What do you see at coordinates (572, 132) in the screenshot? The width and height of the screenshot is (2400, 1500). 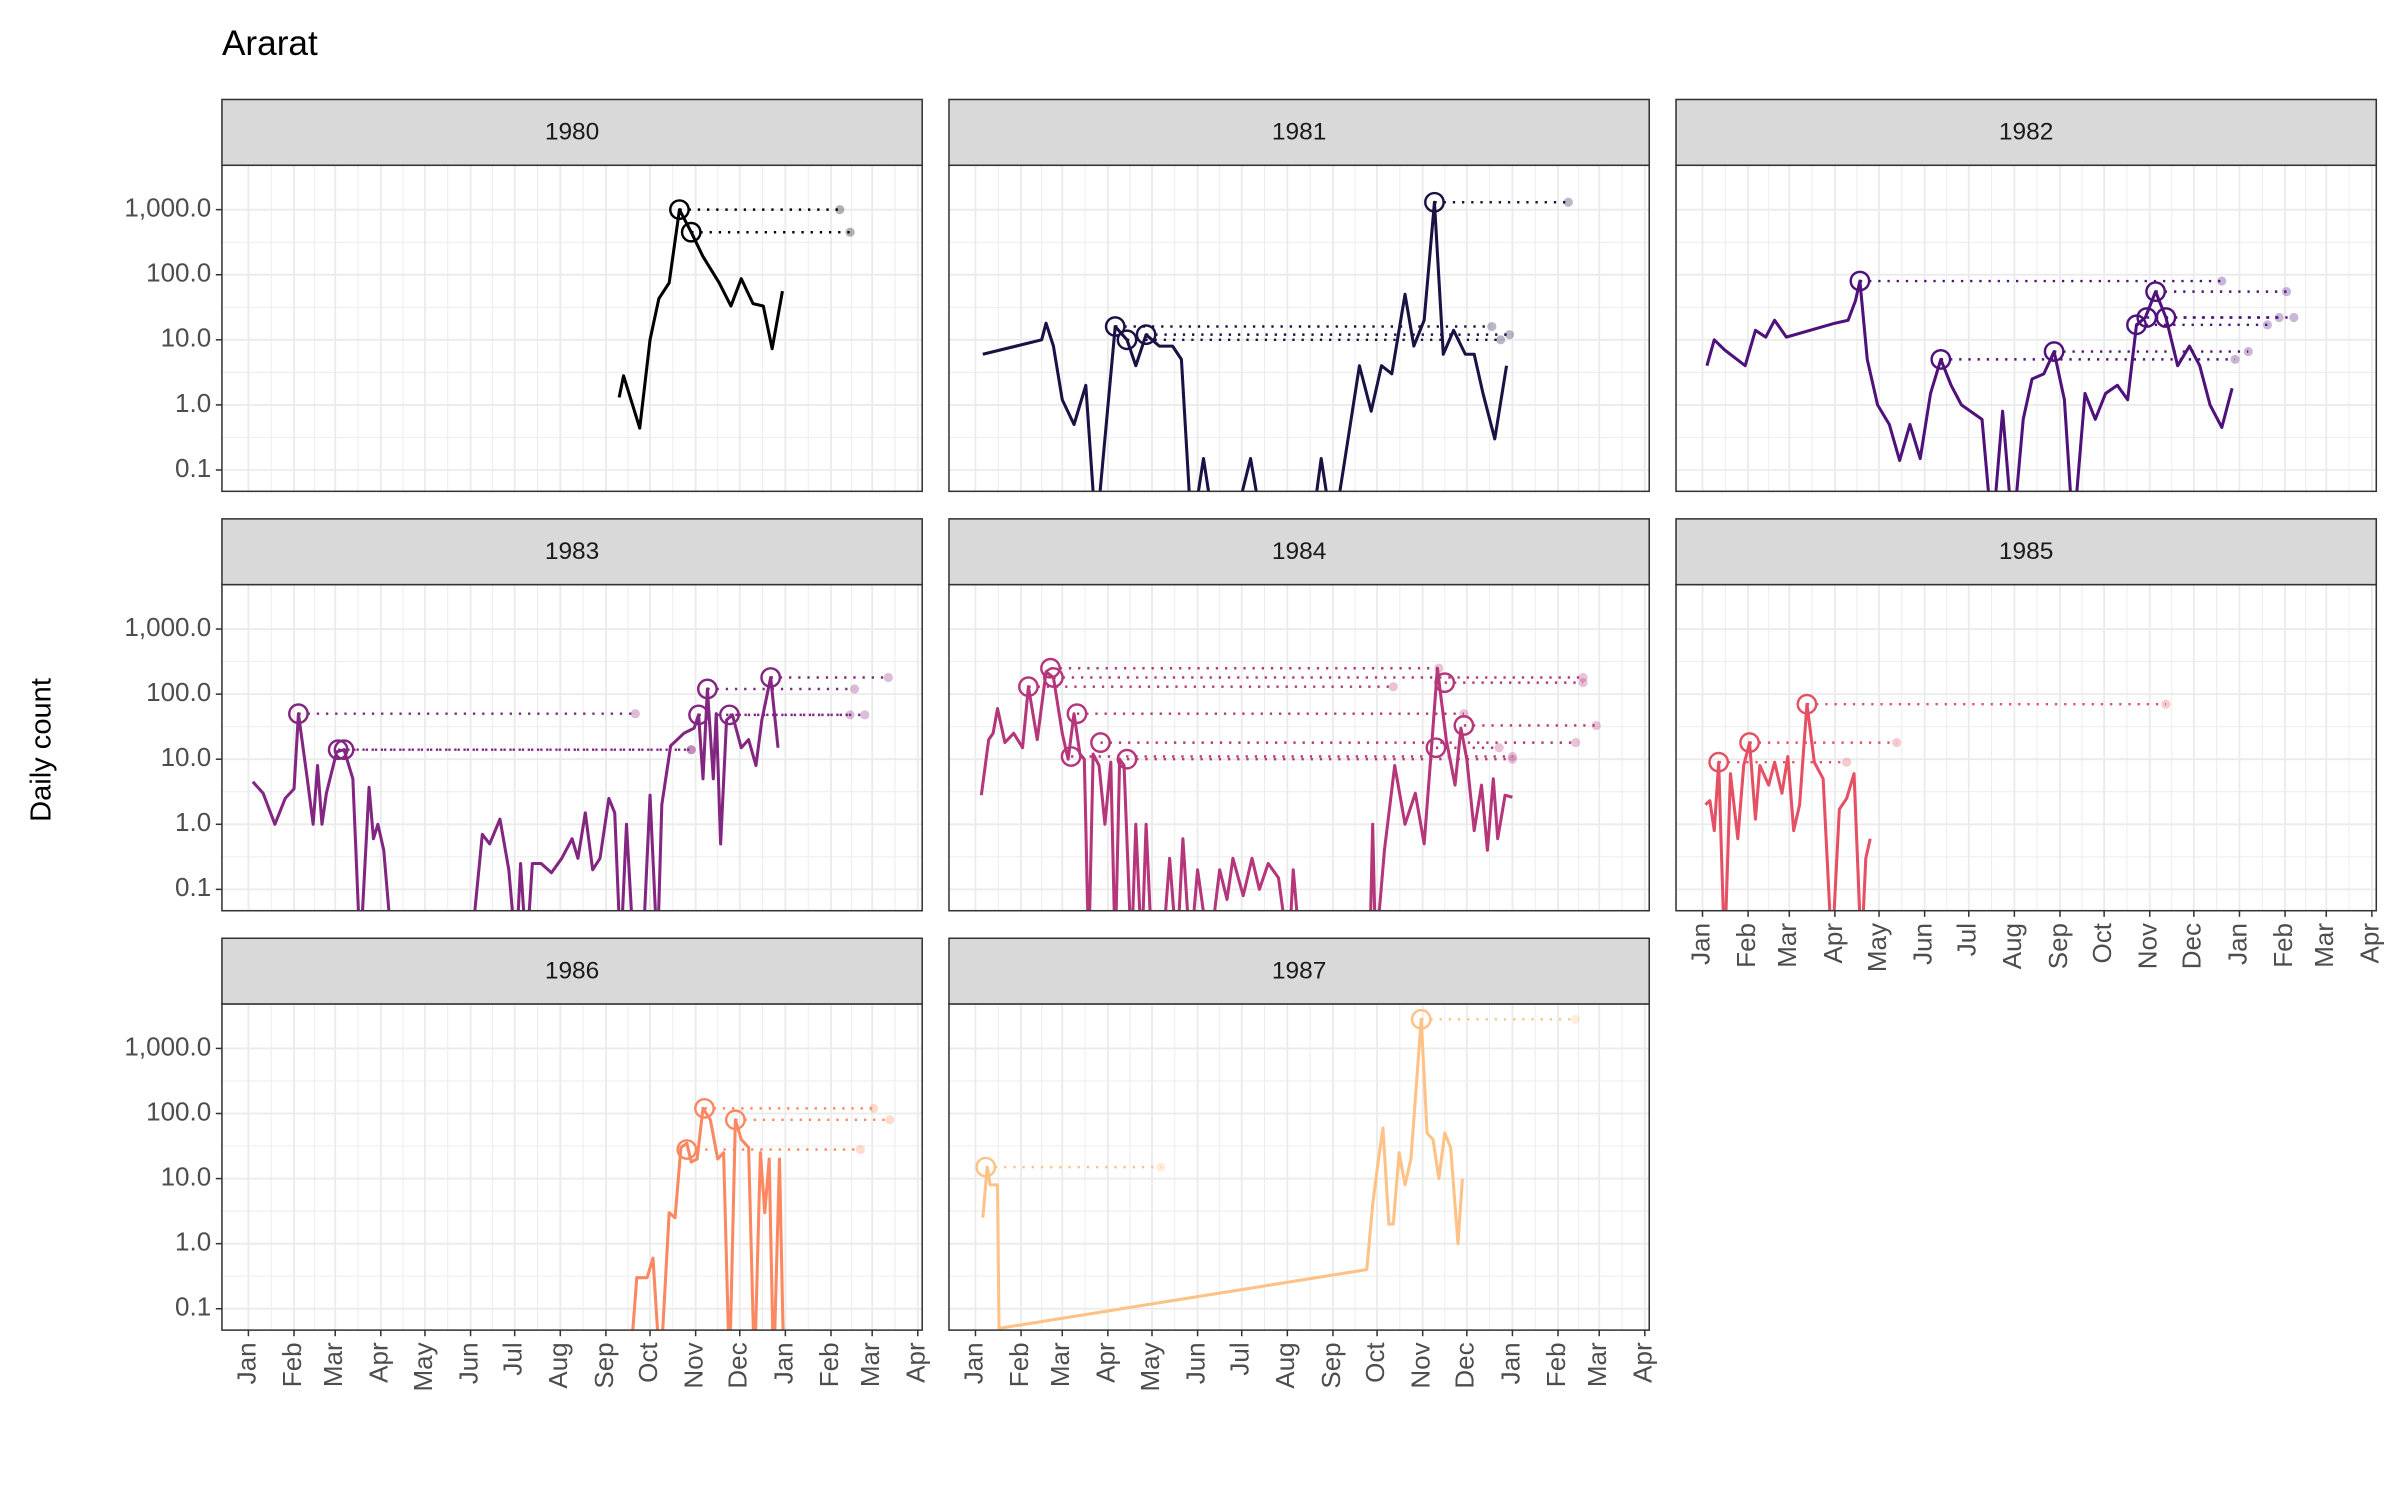 I see `strip-label: 1980` at bounding box center [572, 132].